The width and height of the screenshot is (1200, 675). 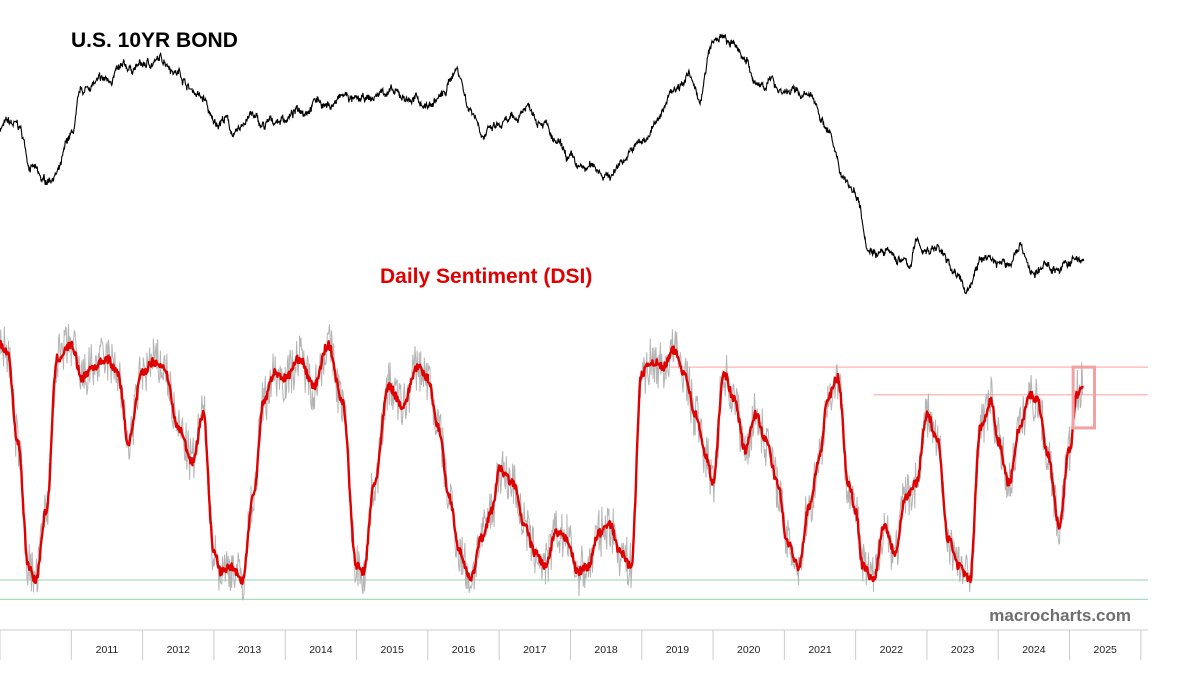 I want to click on x-tick-label-2011: 2011, so click(x=107, y=650).